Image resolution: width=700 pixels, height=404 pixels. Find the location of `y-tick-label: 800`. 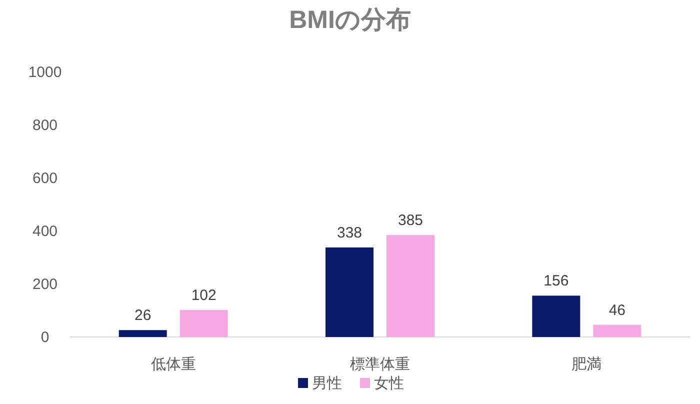

y-tick-label: 800 is located at coordinates (45, 125).